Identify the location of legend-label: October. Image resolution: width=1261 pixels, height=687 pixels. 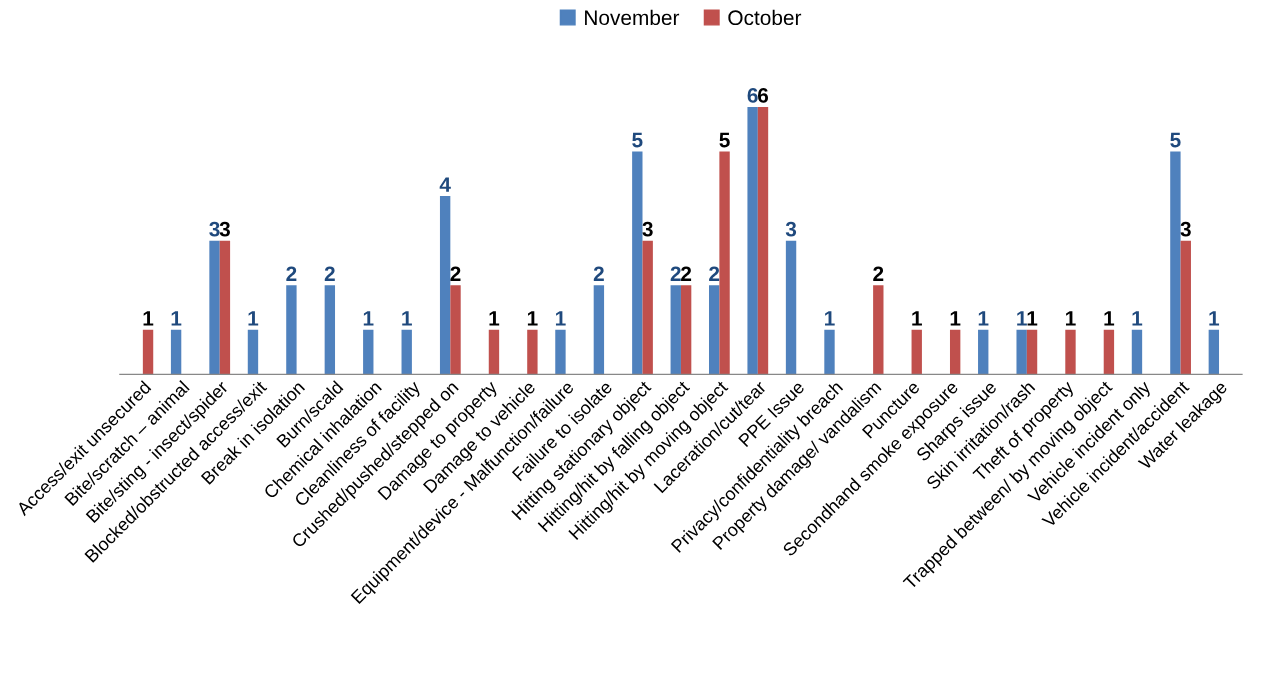
(765, 17).